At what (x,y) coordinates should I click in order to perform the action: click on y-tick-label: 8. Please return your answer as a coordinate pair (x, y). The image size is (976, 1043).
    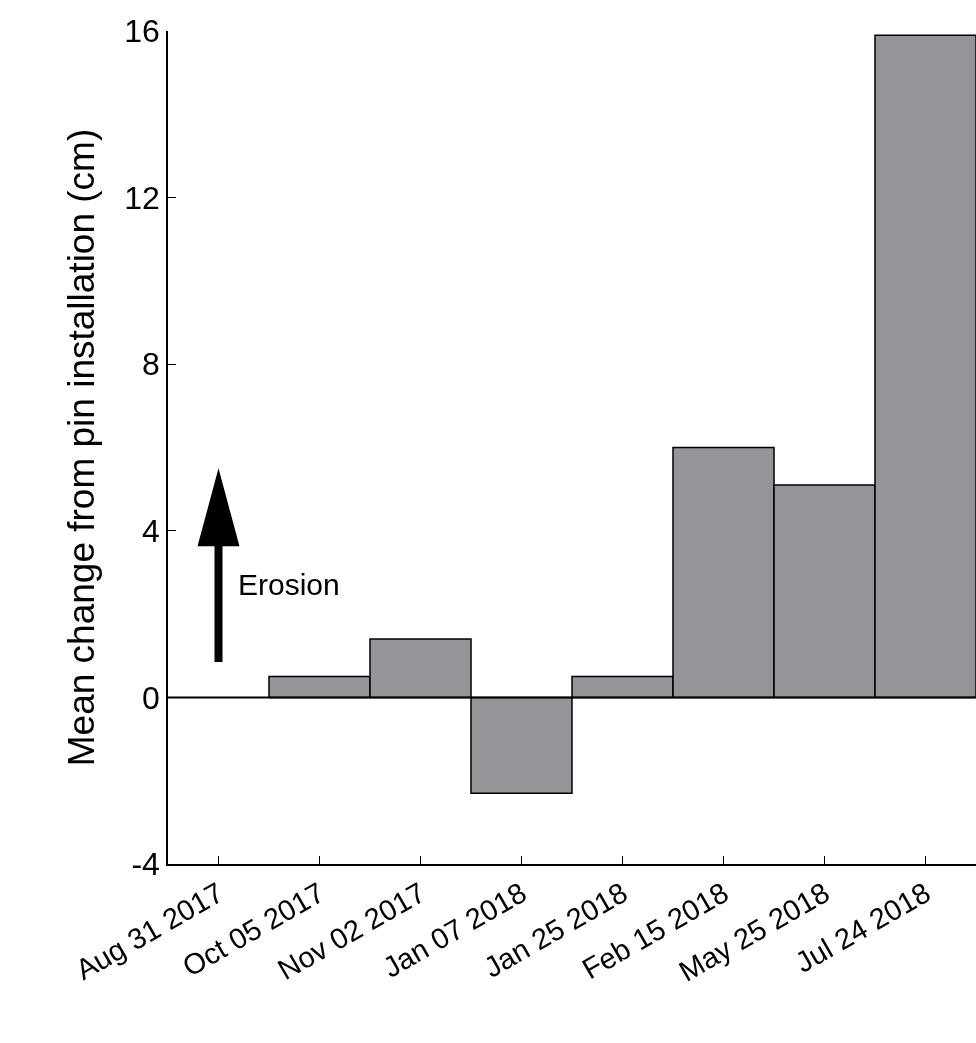
    Looking at the image, I should click on (151, 364).